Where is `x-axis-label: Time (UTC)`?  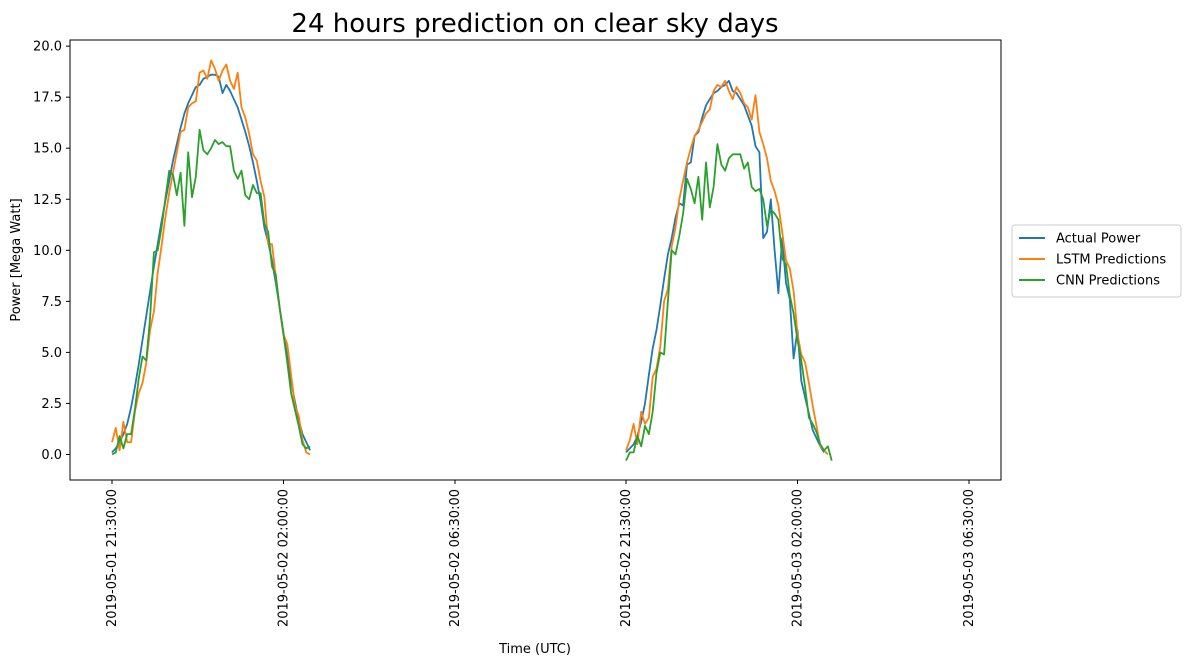
x-axis-label: Time (UTC) is located at coordinates (534, 649).